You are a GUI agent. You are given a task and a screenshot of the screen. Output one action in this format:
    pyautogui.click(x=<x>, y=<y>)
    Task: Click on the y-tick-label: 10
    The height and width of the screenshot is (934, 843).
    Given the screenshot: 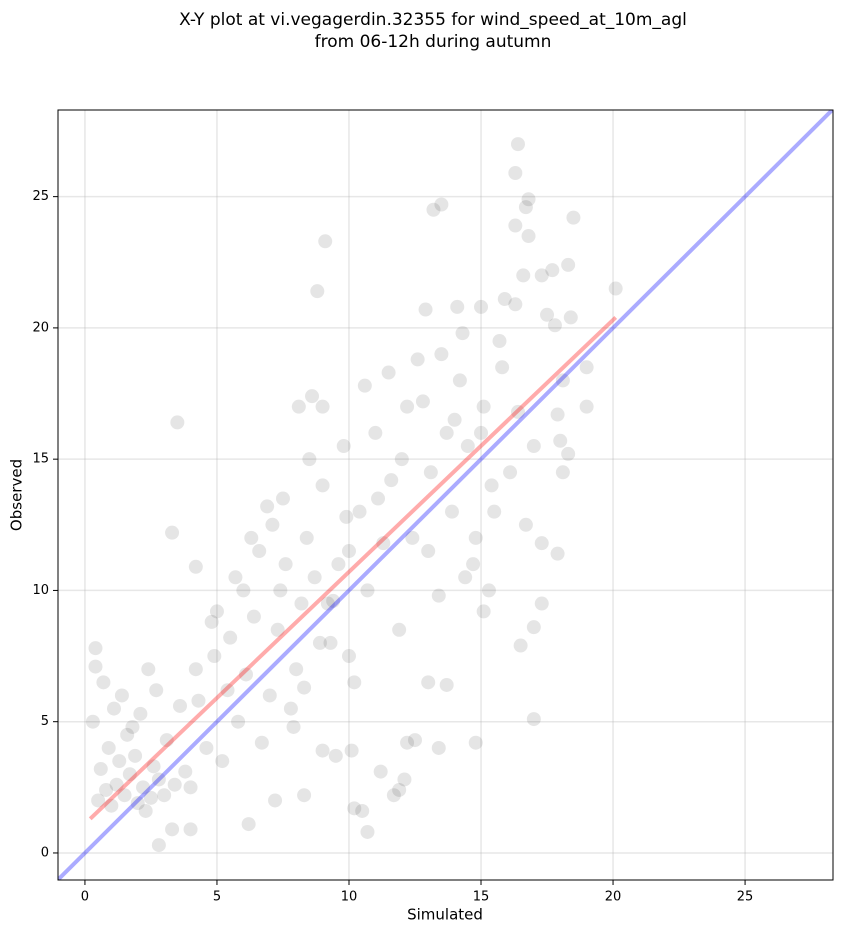 What is the action you would take?
    pyautogui.click(x=40, y=590)
    